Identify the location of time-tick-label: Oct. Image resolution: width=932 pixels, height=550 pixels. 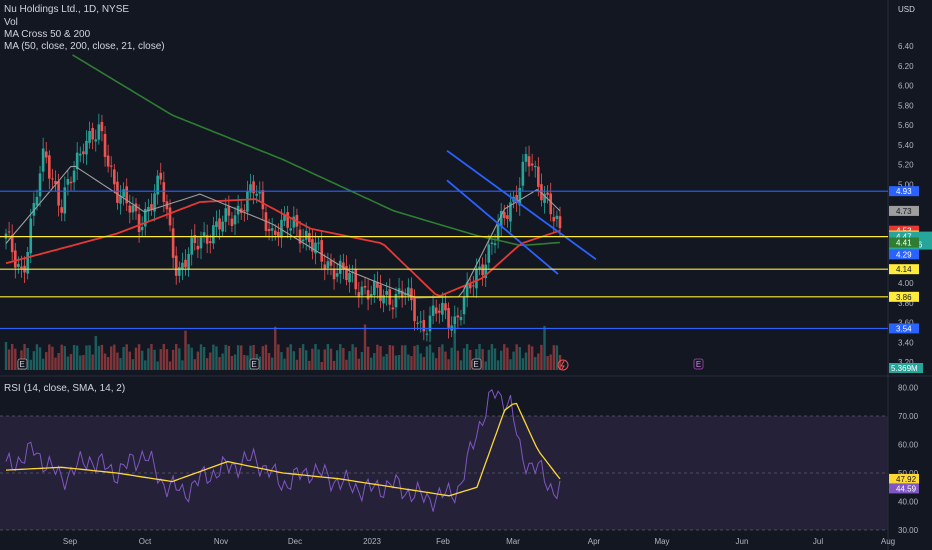
(145, 541).